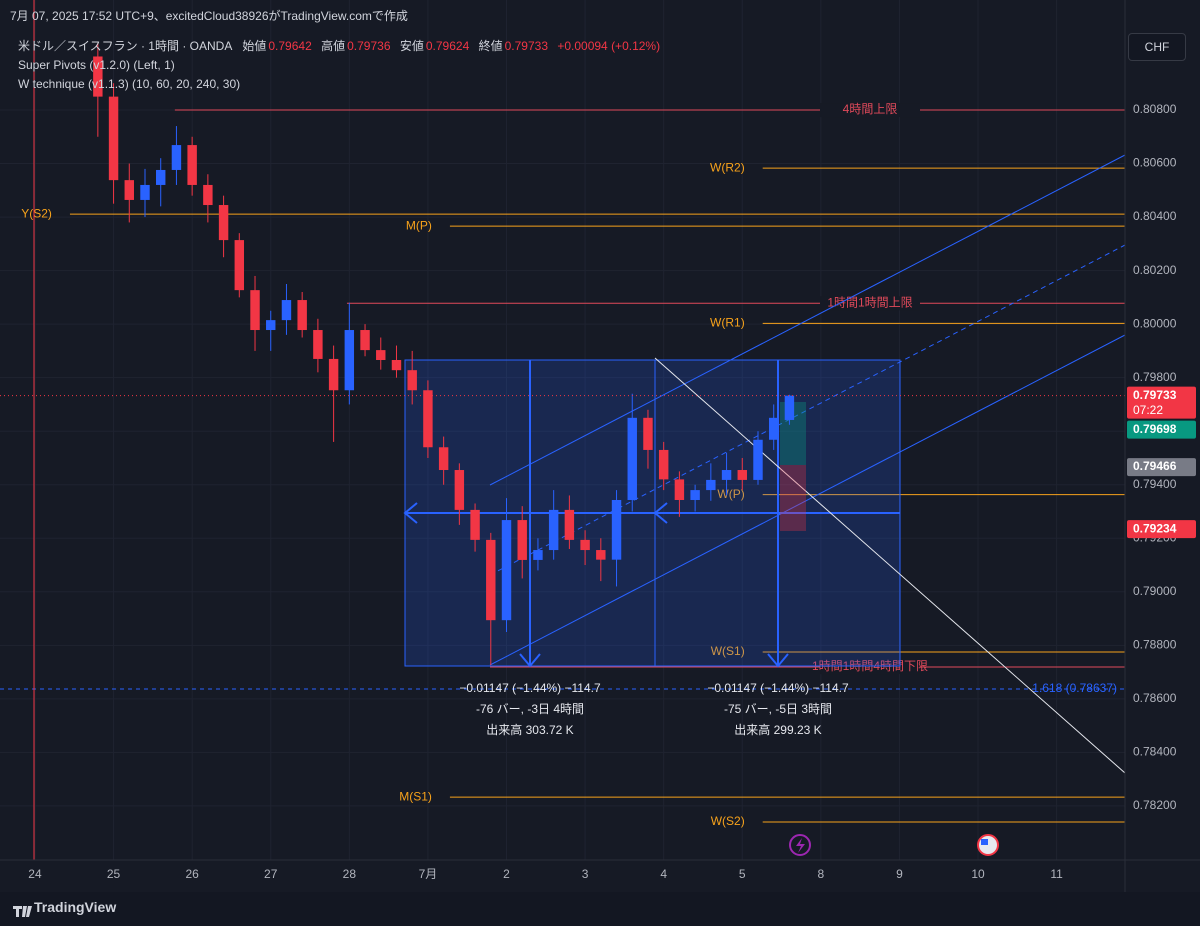 This screenshot has width=1200, height=926. I want to click on currency-button: CHF, so click(1157, 47).